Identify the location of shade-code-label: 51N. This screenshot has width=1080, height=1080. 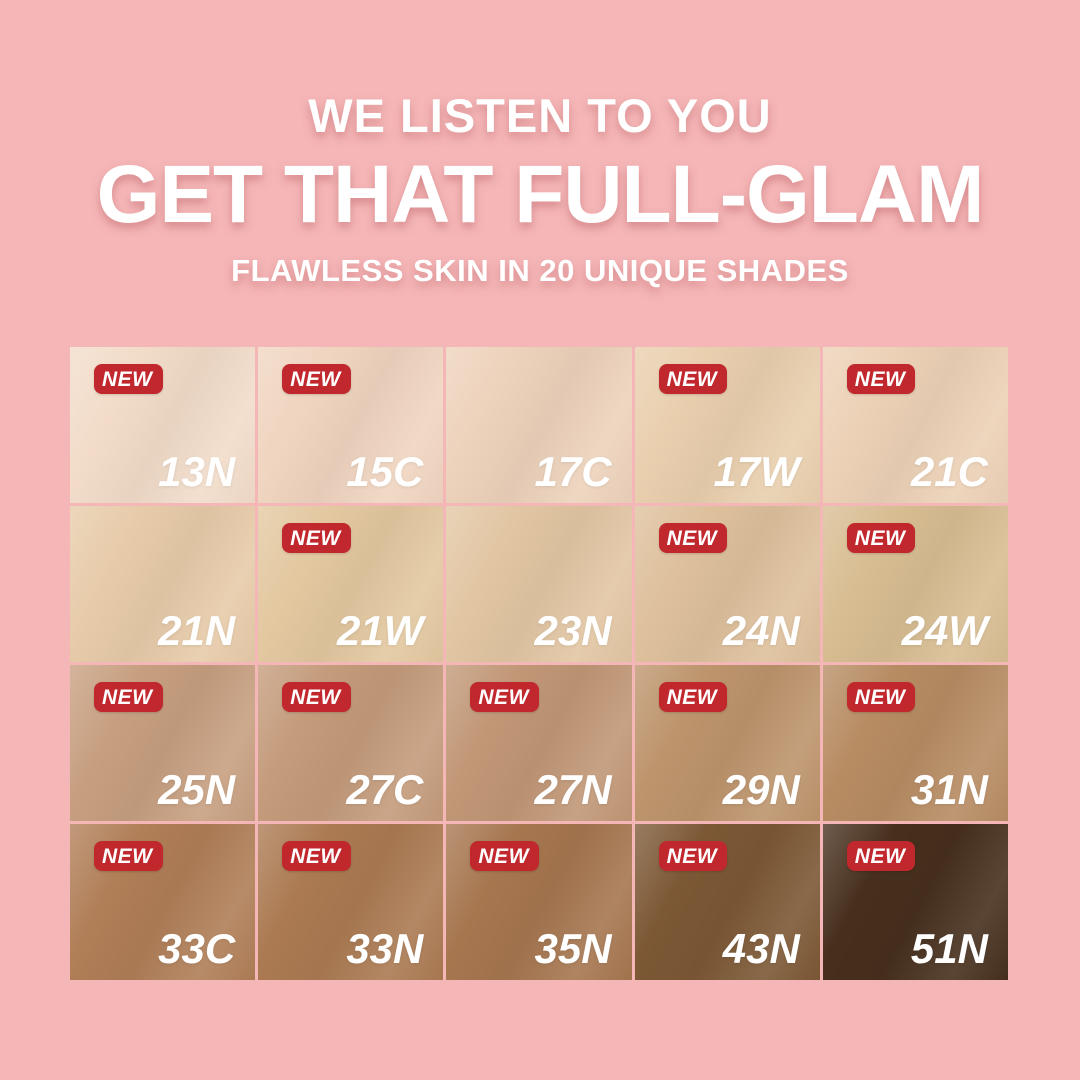
(949, 948).